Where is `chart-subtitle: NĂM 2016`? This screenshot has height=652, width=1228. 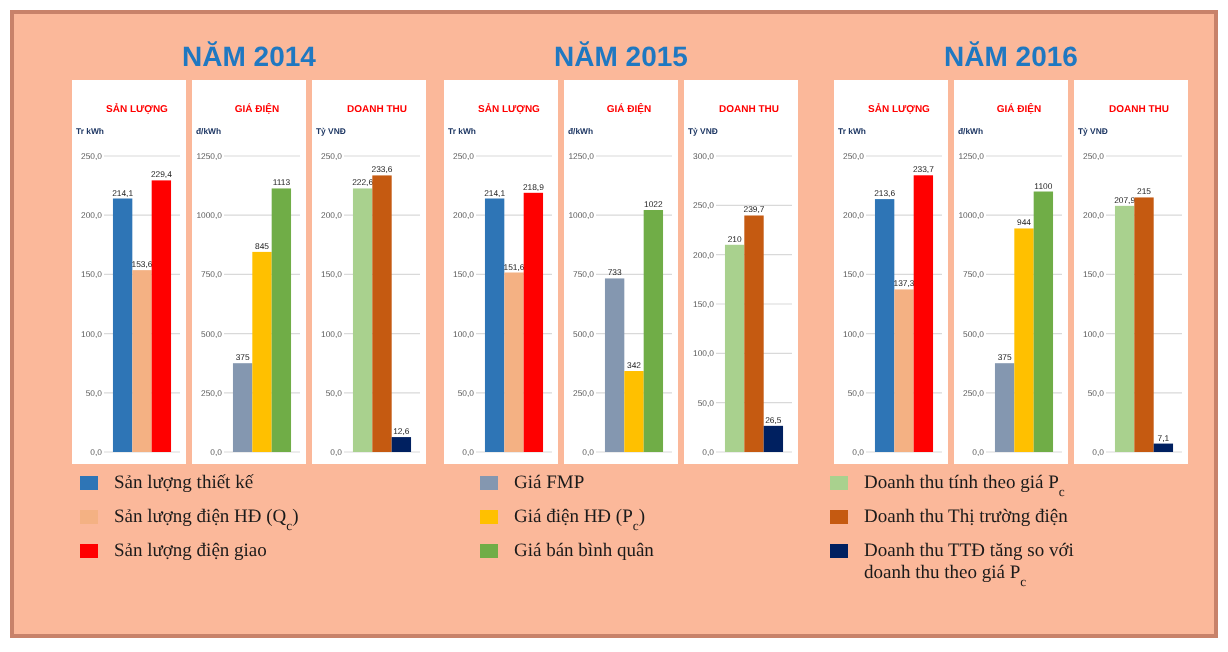 chart-subtitle: NĂM 2016 is located at coordinates (1011, 56).